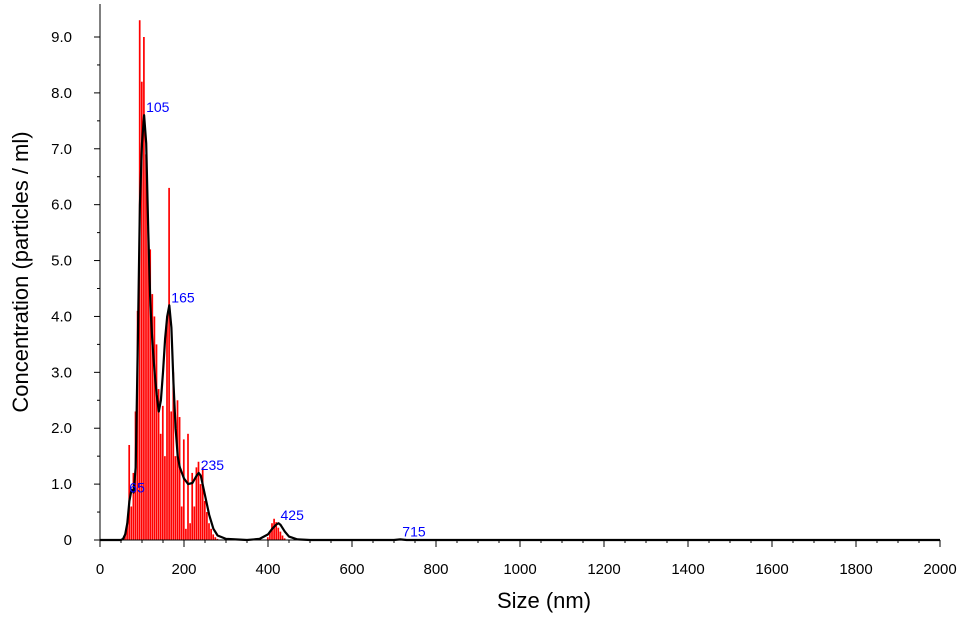 The width and height of the screenshot is (976, 621). Describe the element at coordinates (544, 600) in the screenshot. I see `x-axis-label: Size (nm)` at that location.